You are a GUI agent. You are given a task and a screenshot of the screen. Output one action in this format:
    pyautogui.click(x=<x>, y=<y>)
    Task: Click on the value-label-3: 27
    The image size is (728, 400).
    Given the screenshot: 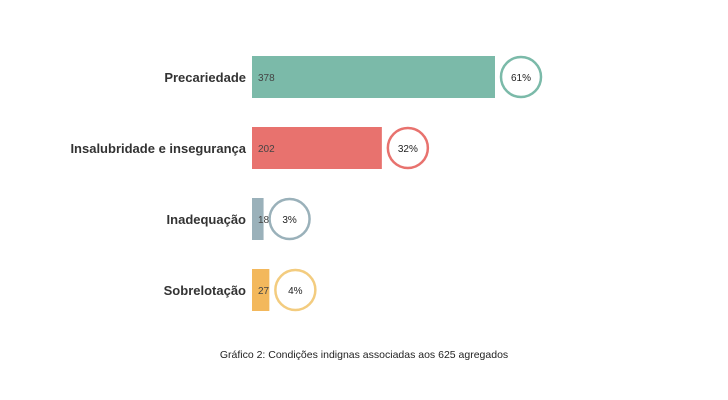 What is the action you would take?
    pyautogui.click(x=264, y=291)
    